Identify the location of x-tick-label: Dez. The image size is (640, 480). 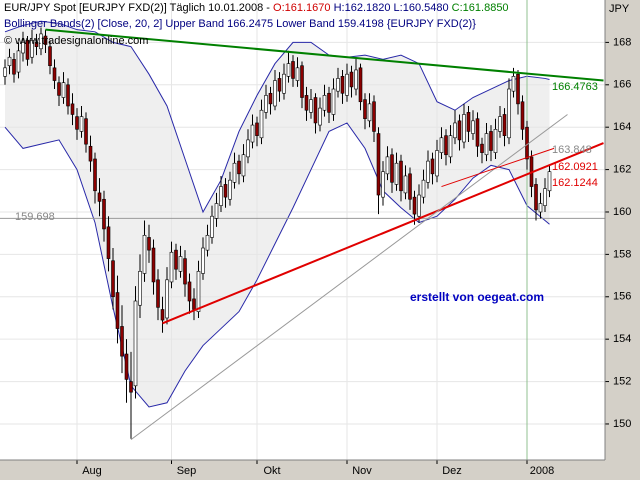
(452, 471).